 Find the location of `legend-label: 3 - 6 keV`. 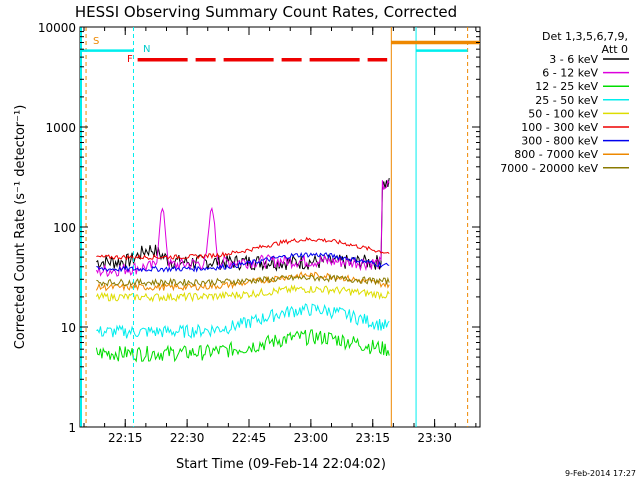

legend-label: 3 - 6 keV is located at coordinates (573, 59).